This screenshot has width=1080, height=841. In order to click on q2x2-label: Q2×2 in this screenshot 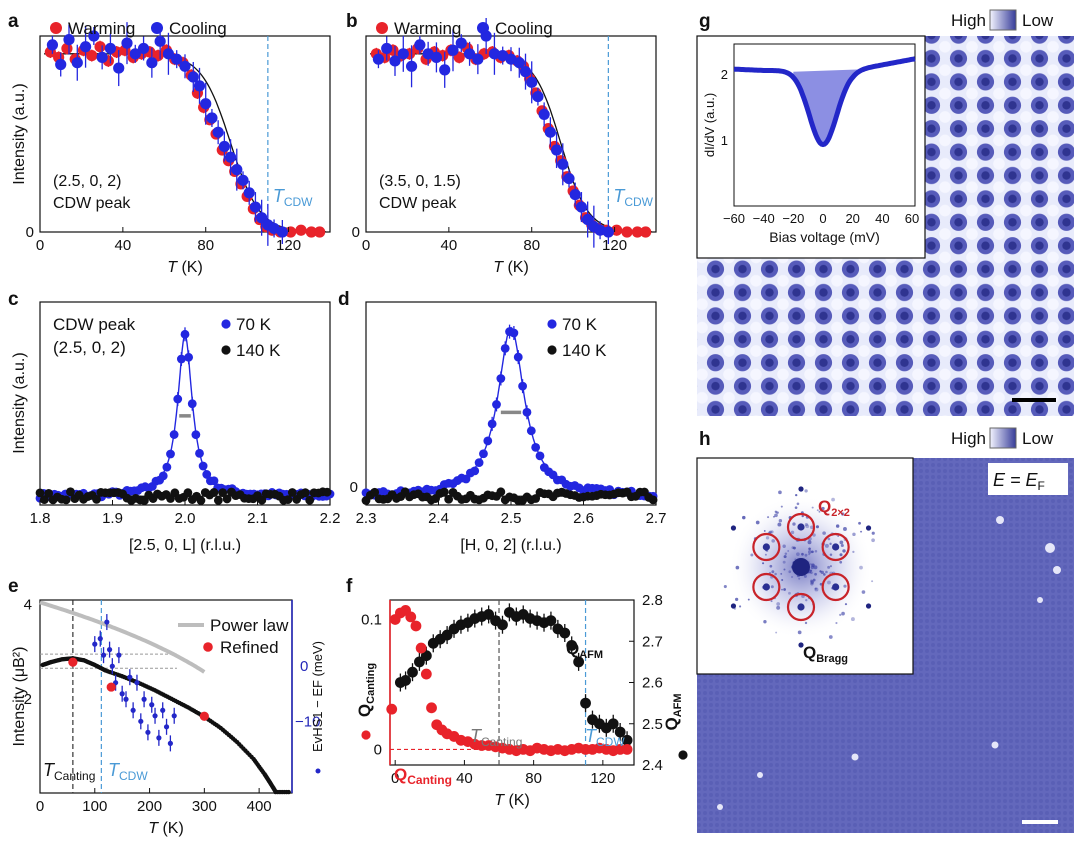, I will do `click(834, 508)`.